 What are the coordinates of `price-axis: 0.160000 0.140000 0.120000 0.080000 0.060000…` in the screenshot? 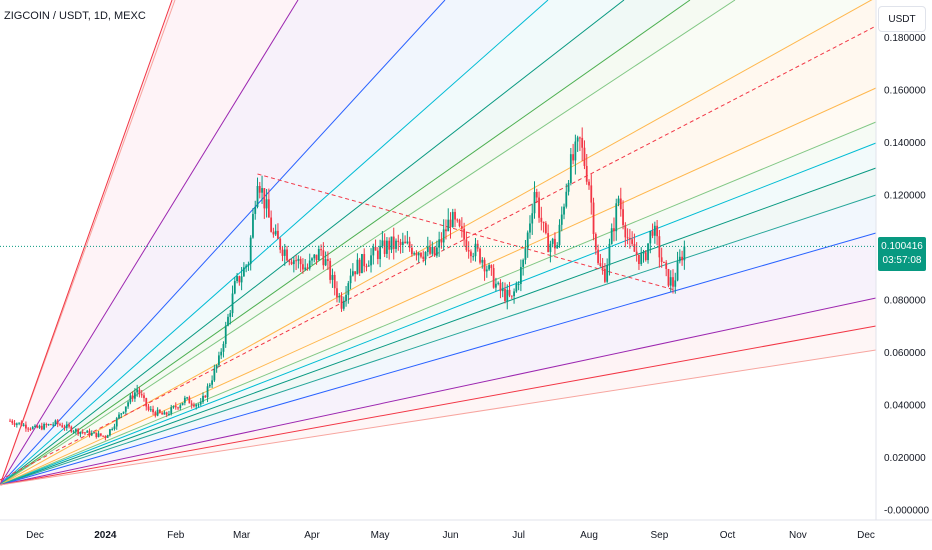 It's located at (902, 260).